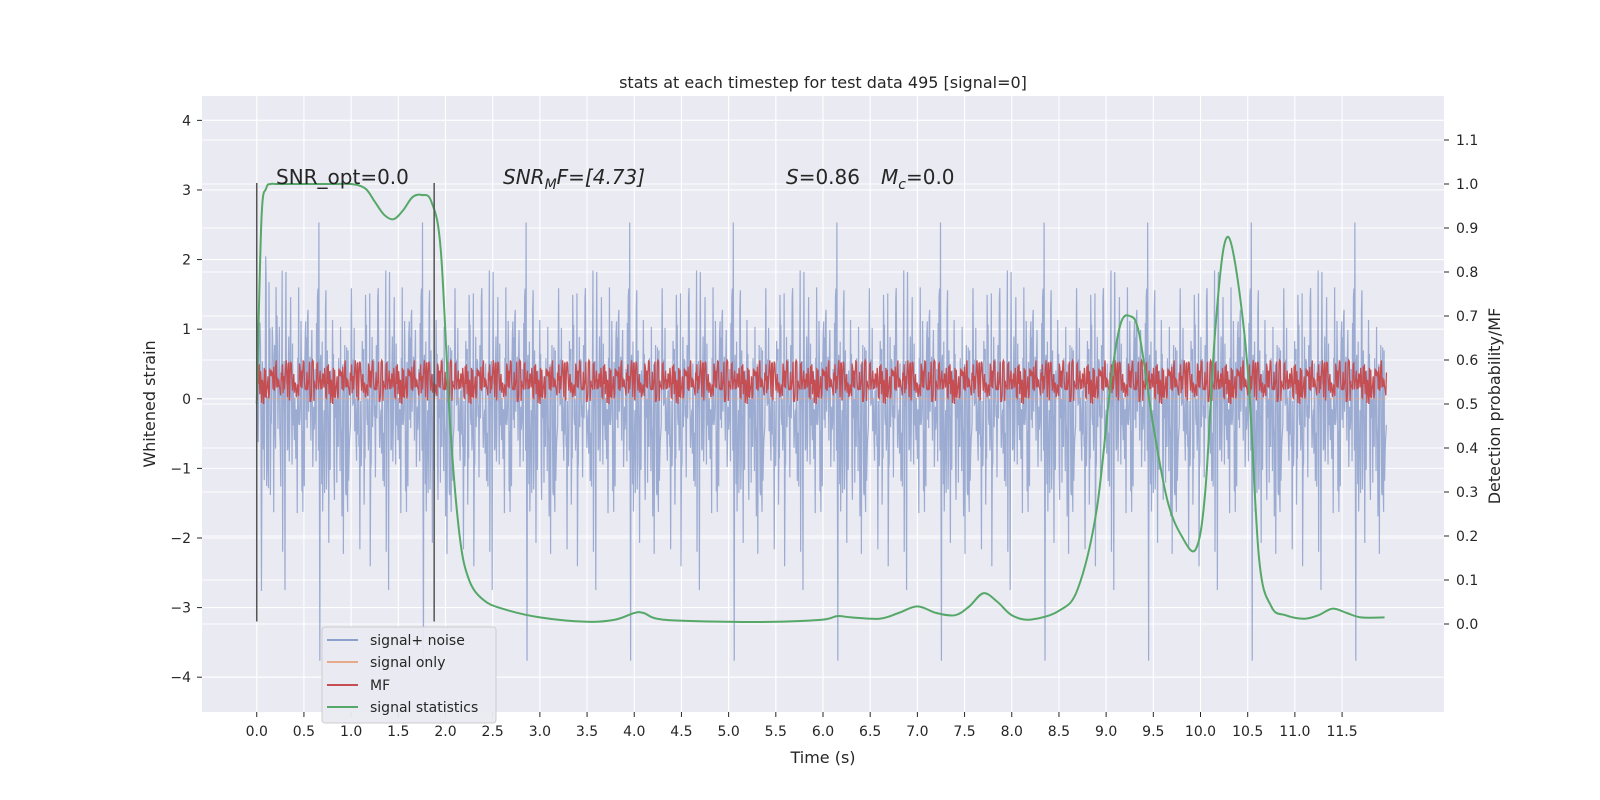 This screenshot has height=800, width=1600. What do you see at coordinates (407, 663) in the screenshot?
I see `legend-label-signal-only: signal only` at bounding box center [407, 663].